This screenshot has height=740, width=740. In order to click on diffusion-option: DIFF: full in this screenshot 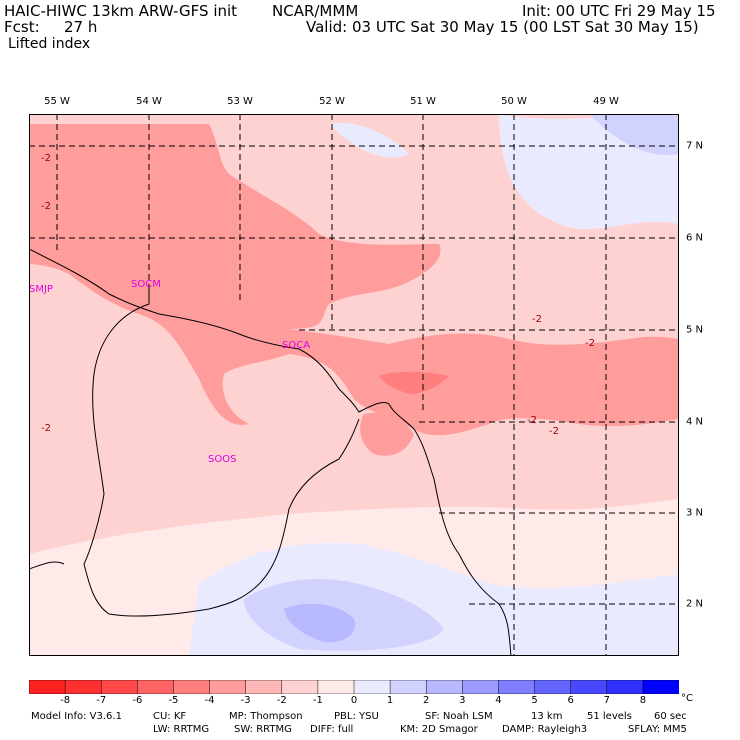, I will do `click(332, 729)`.